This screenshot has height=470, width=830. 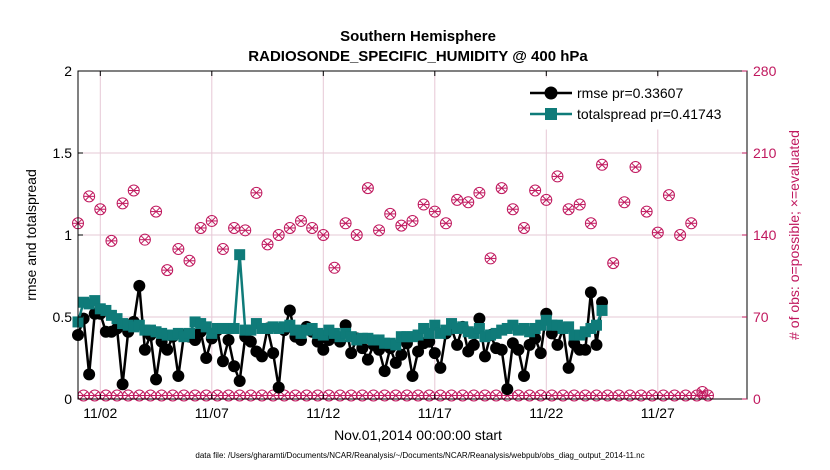 What do you see at coordinates (765, 71) in the screenshot?
I see `y-right-tick-label: 280` at bounding box center [765, 71].